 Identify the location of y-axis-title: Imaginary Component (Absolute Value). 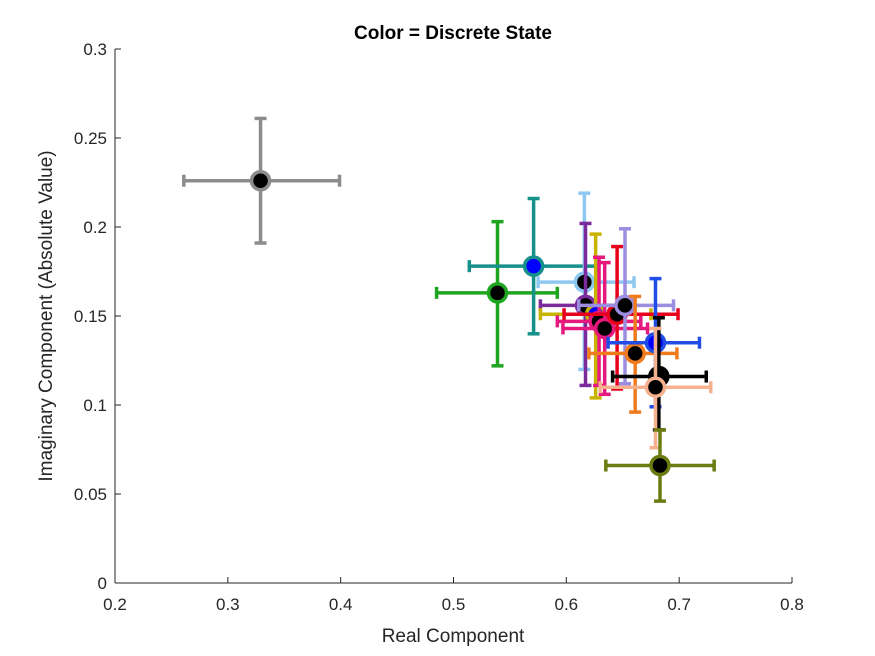
(46, 315).